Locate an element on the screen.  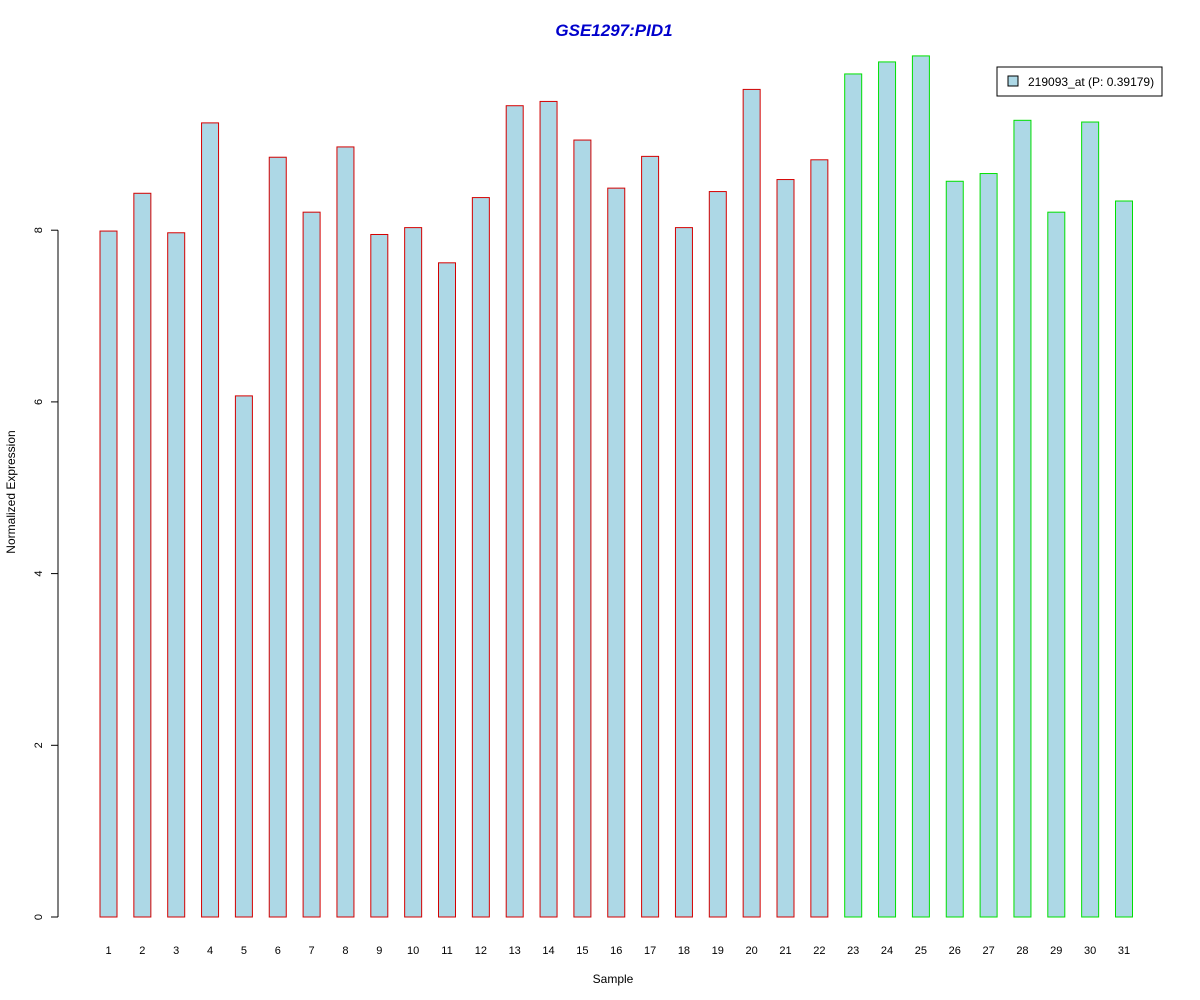
y-axis: 0 2 4 6 8 is located at coordinates (46, 573).